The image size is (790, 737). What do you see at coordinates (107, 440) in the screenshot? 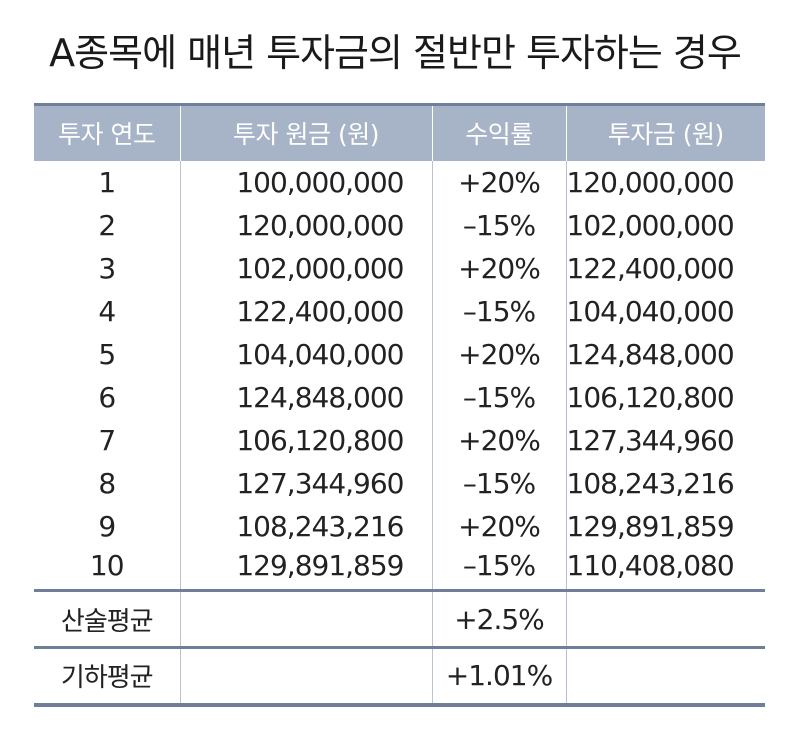
I see `cell-year: 7` at bounding box center [107, 440].